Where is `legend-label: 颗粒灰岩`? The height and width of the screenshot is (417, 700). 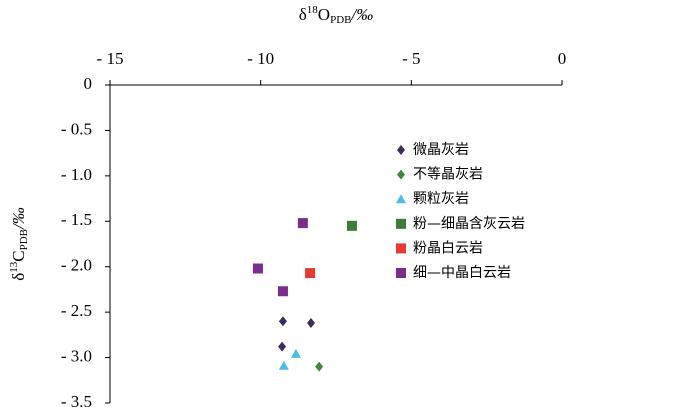
legend-label: 颗粒灰岩 is located at coordinates (441, 199).